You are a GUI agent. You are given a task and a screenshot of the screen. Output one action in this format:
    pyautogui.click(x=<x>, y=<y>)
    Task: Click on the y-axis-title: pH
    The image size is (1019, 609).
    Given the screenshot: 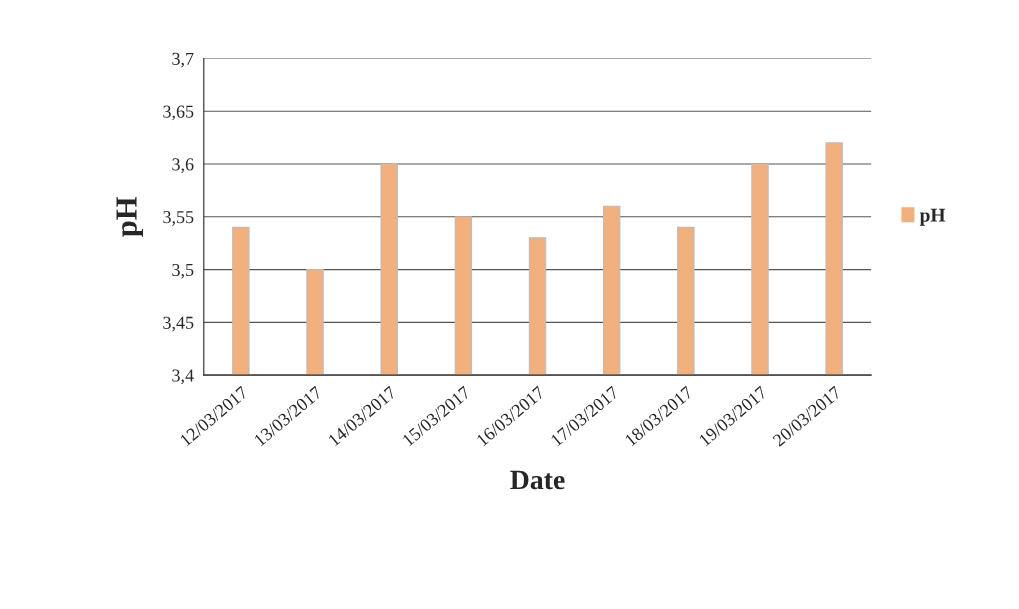 What is the action you would take?
    pyautogui.click(x=130, y=216)
    